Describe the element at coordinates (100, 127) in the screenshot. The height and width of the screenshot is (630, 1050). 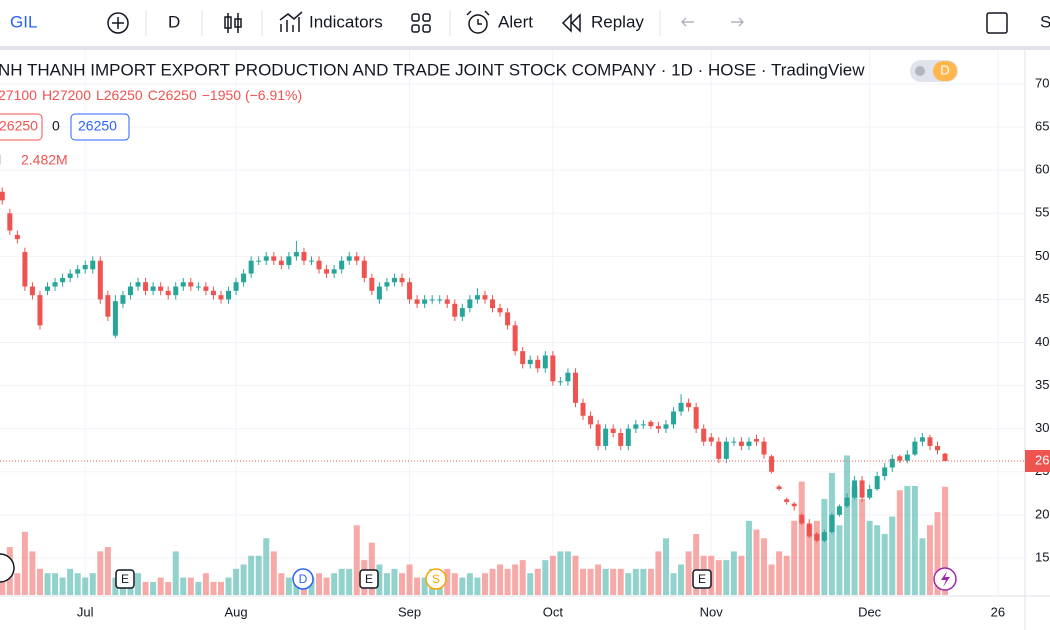
I see `ask-box` at that location.